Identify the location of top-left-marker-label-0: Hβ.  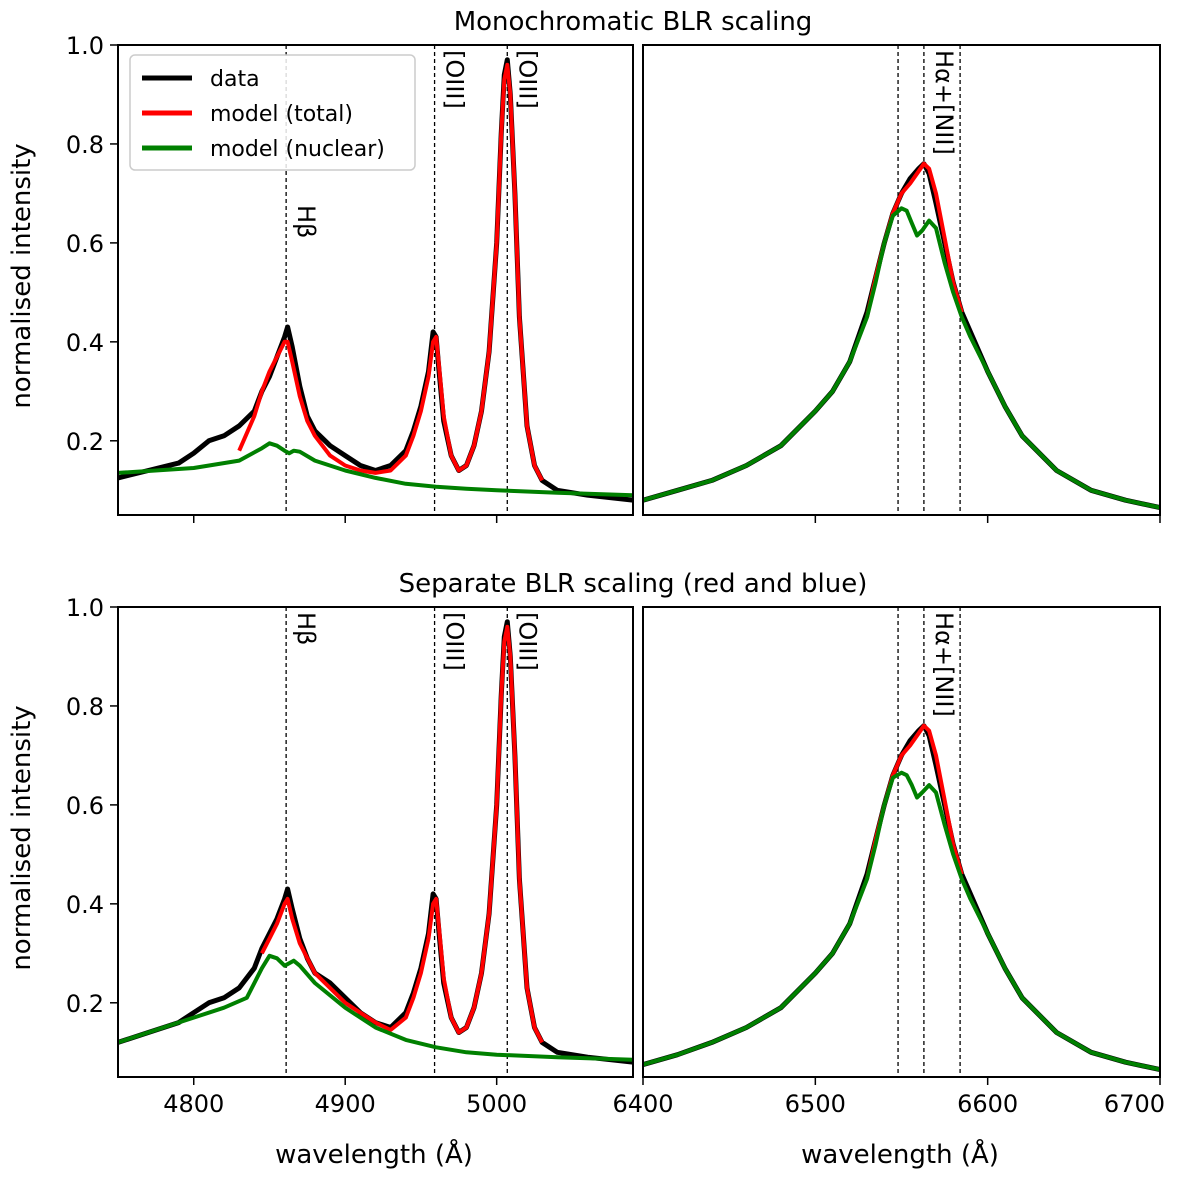
(306, 221).